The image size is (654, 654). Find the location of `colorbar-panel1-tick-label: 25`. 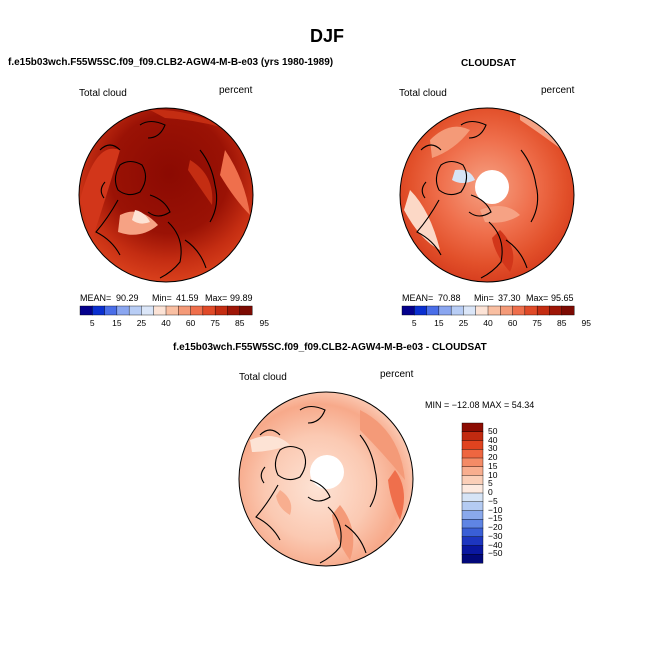

colorbar-panel1-tick-label: 25 is located at coordinates (141, 323).